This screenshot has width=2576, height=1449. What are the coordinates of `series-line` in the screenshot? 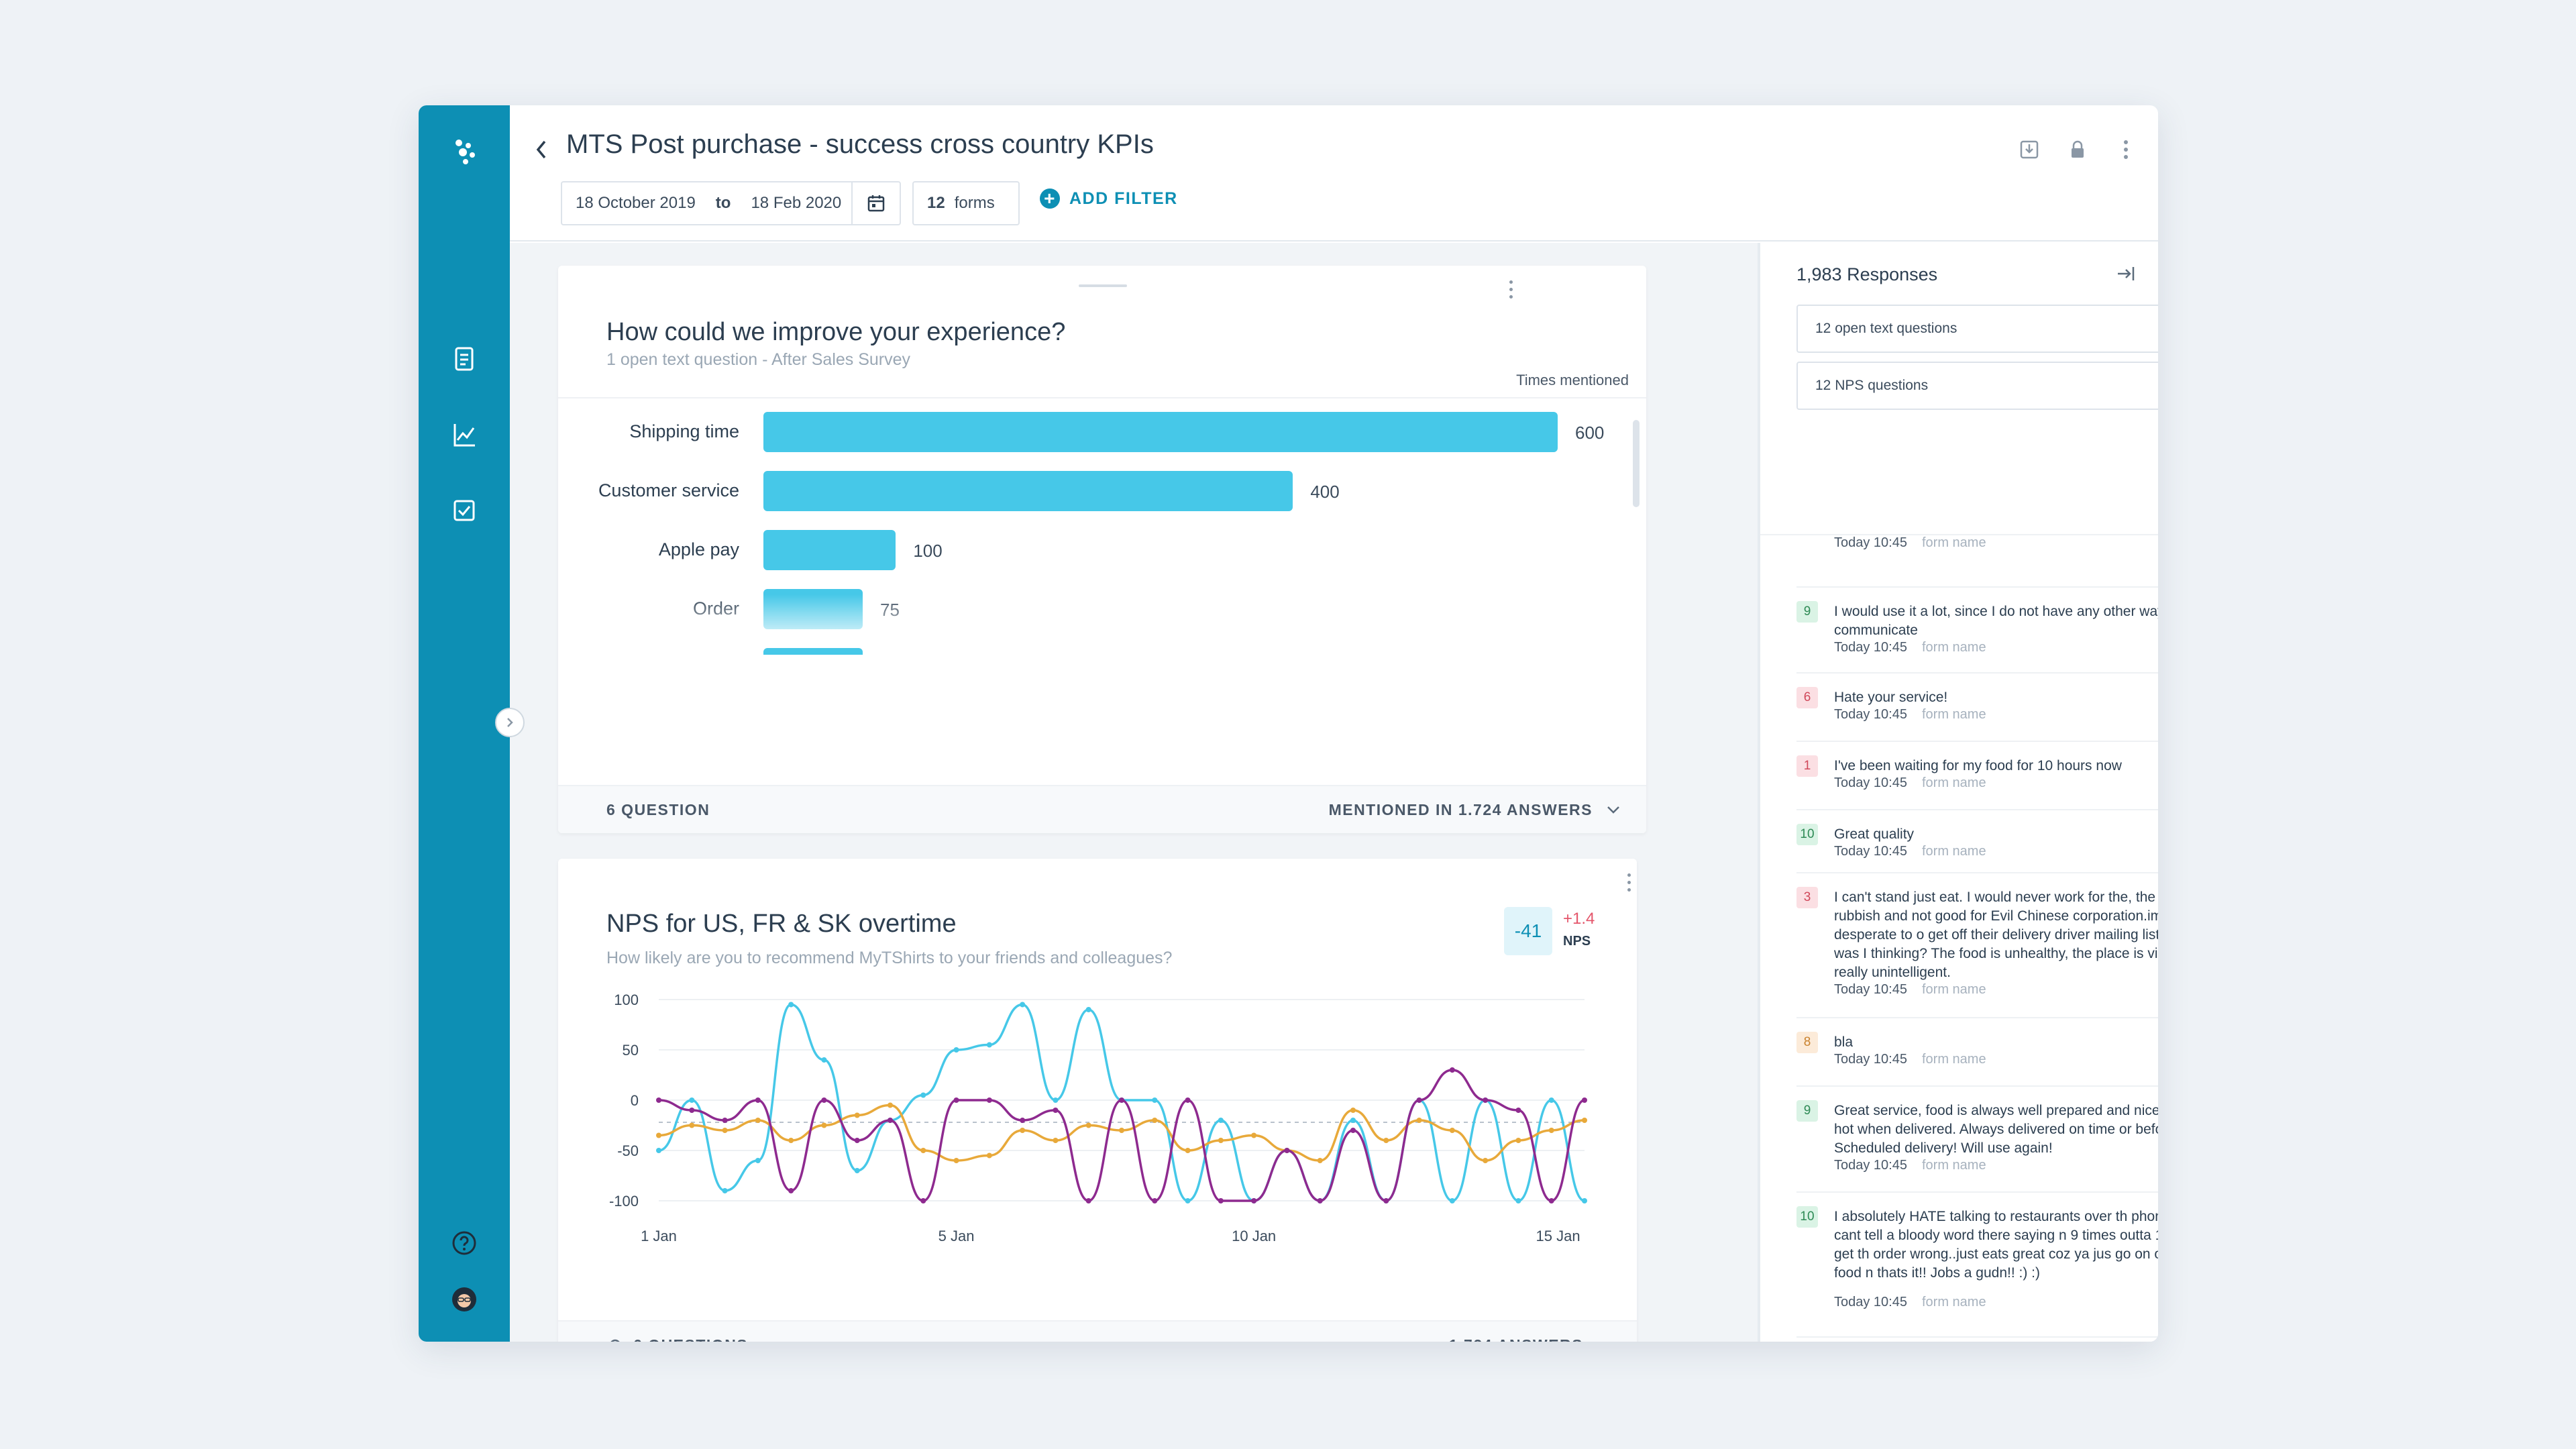 It's located at (1121, 1133).